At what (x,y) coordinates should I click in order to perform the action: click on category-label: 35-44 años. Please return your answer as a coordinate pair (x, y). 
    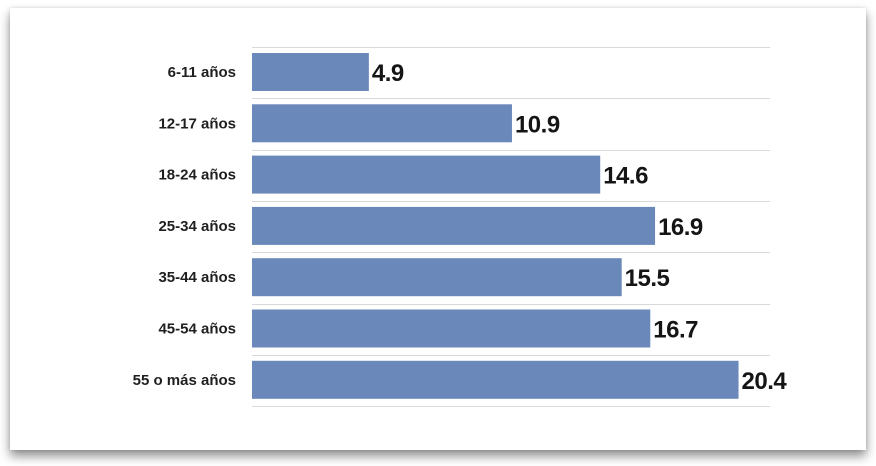
    Looking at the image, I should click on (197, 277).